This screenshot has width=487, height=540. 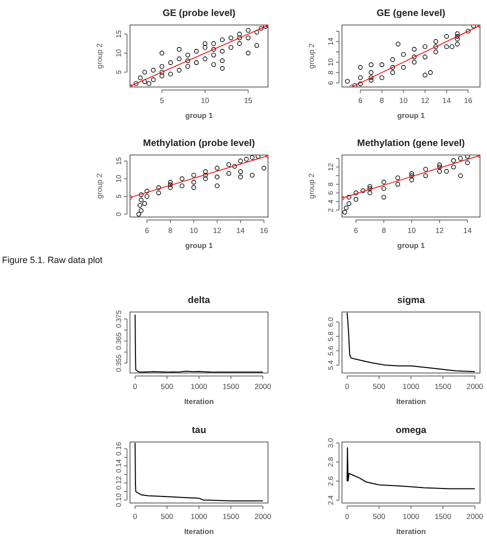 I want to click on chart-title: delta, so click(x=199, y=300).